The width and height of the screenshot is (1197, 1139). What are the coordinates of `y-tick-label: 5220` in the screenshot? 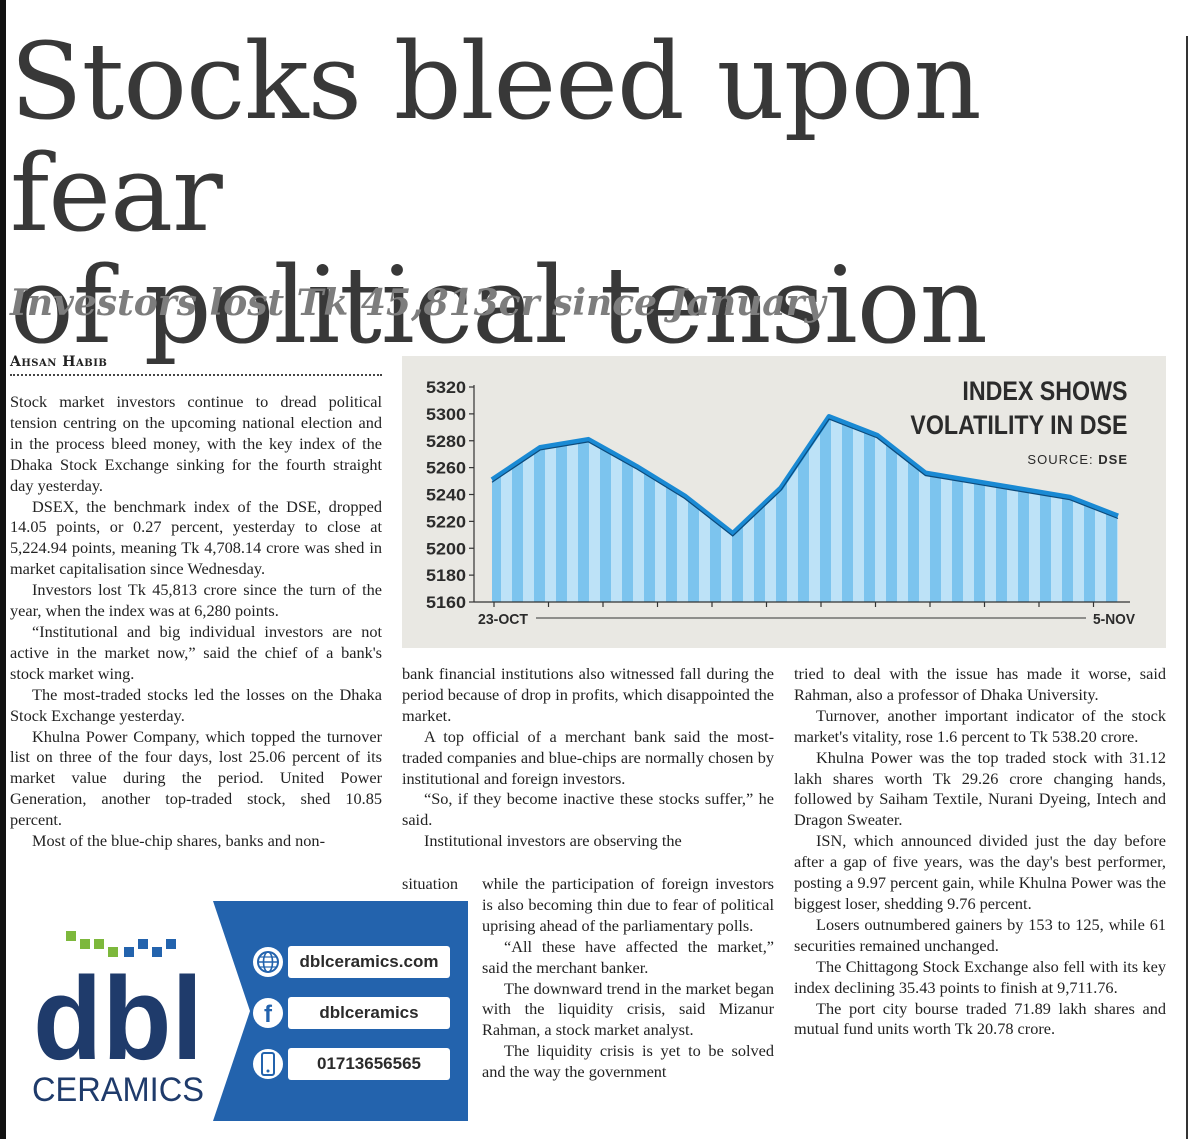 It's located at (446, 521).